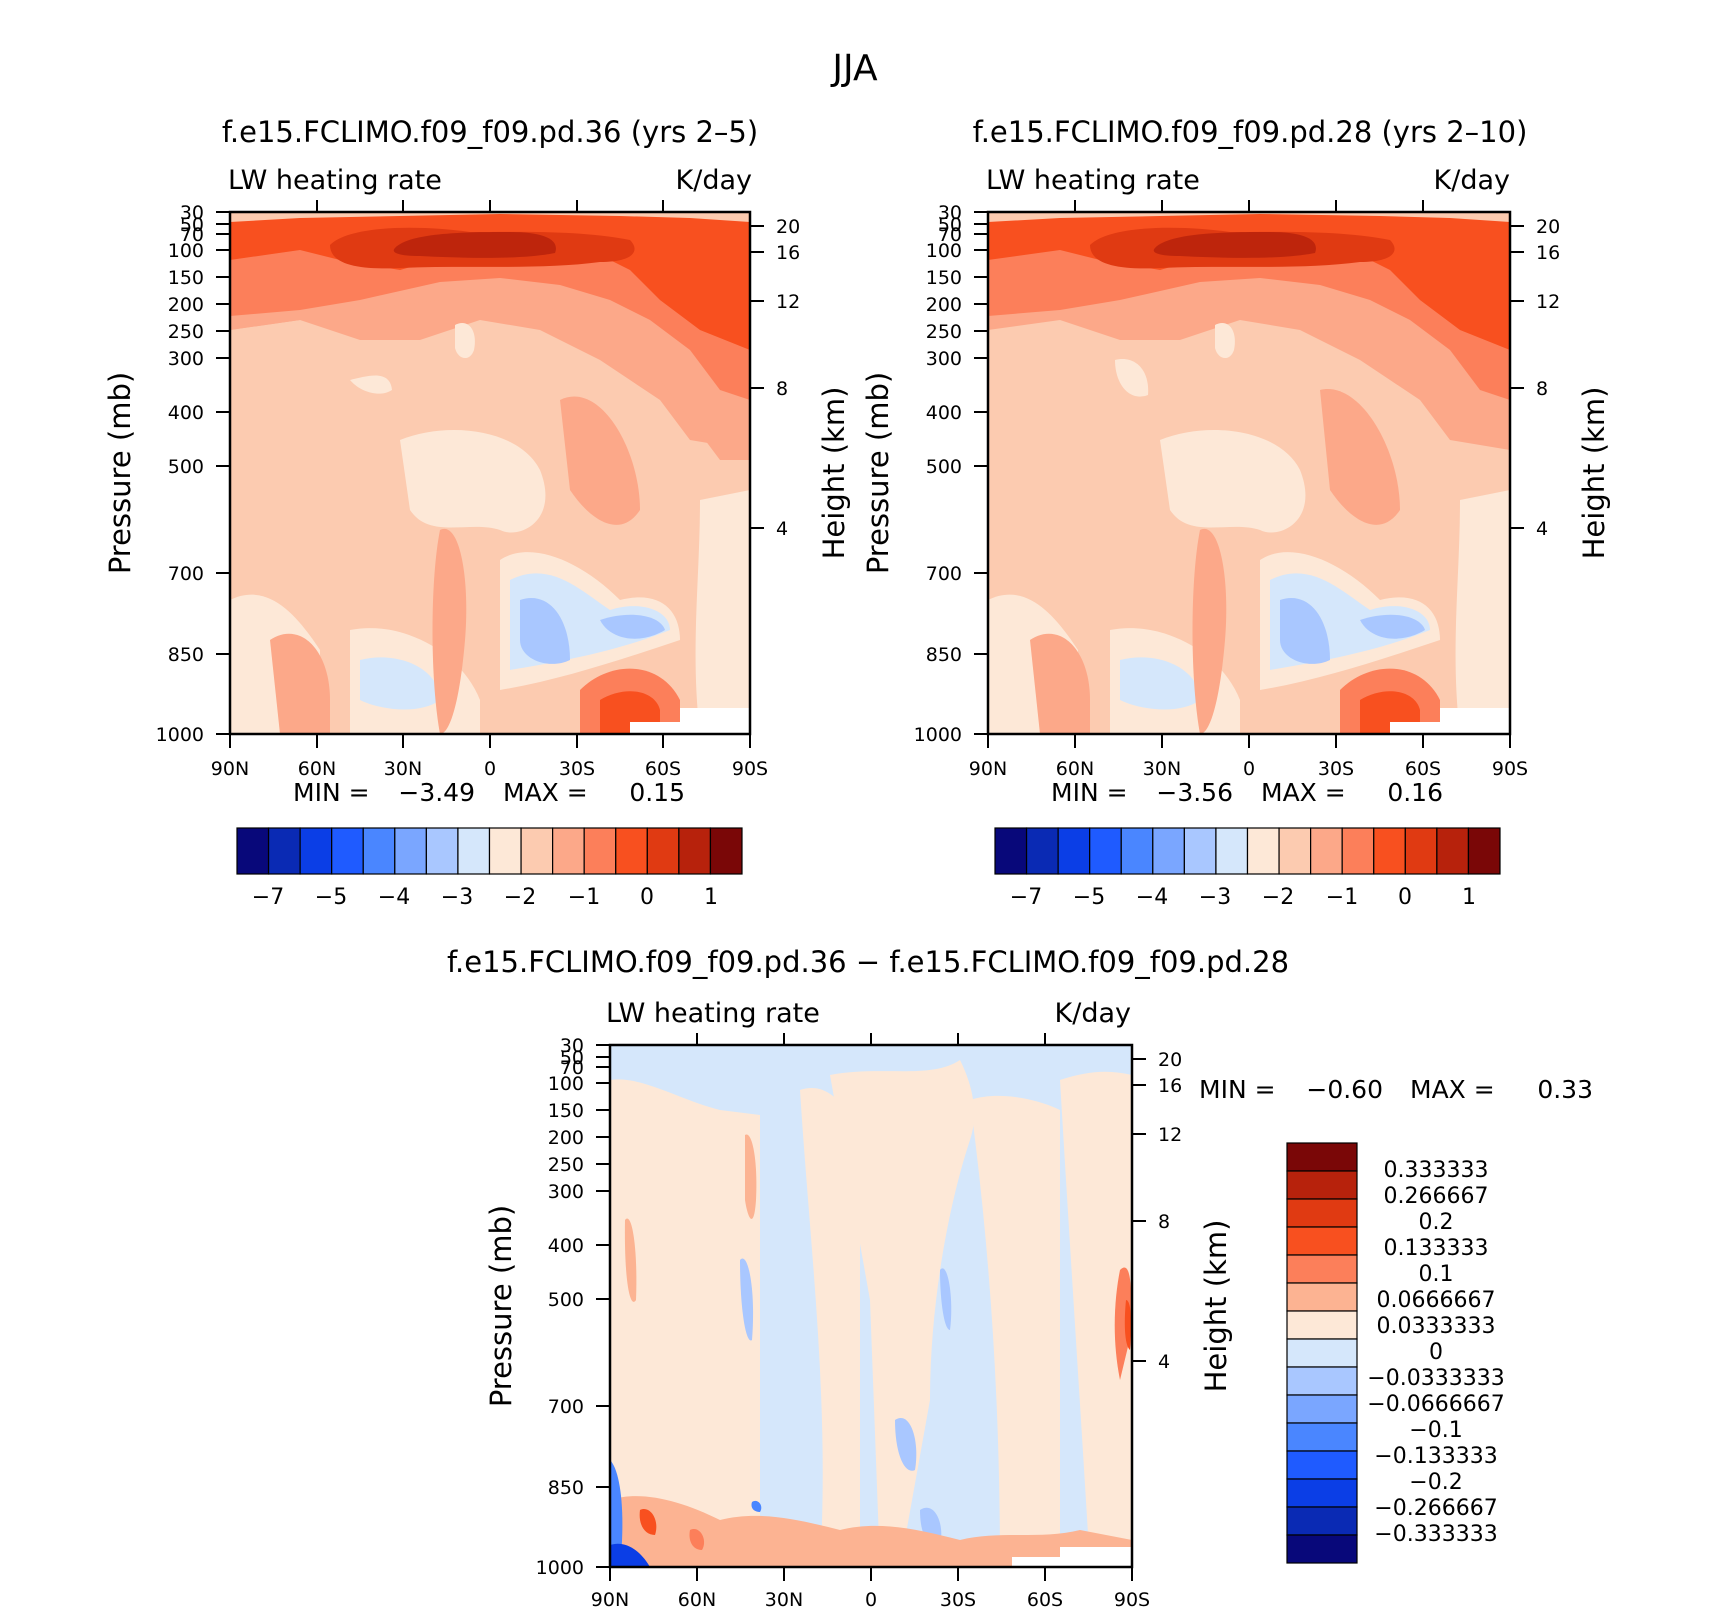 The height and width of the screenshot is (1611, 1710). Describe the element at coordinates (782, 389) in the screenshot. I see `height-tick-label: 8` at that location.